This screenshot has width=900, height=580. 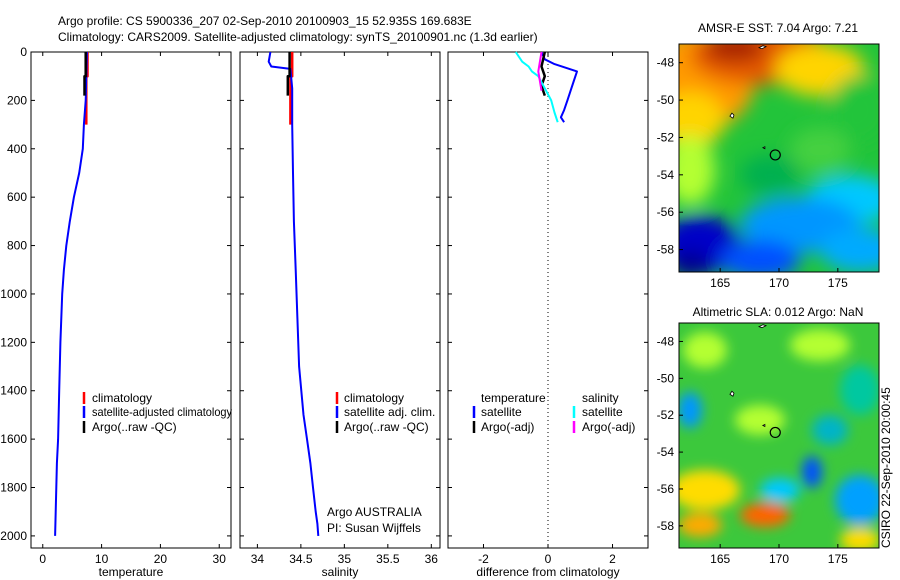 What do you see at coordinates (345, 559) in the screenshot?
I see `salinity-xtick-label: 35` at bounding box center [345, 559].